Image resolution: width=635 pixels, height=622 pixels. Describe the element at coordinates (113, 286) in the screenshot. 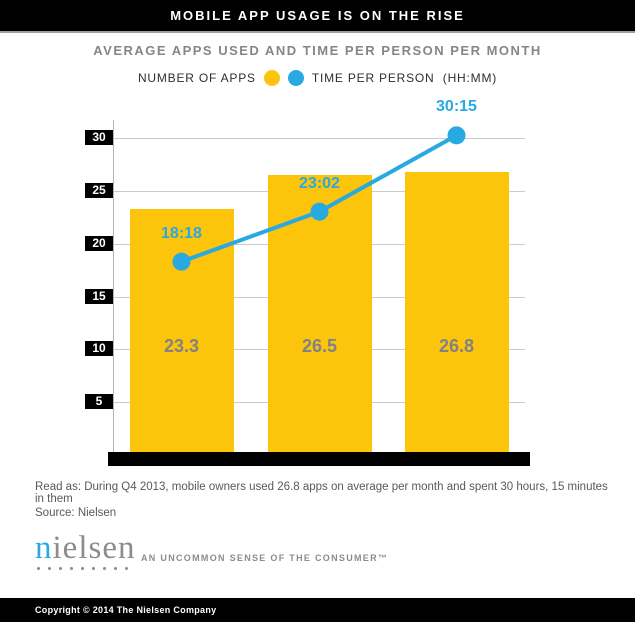

I see `y-axis-line` at that location.